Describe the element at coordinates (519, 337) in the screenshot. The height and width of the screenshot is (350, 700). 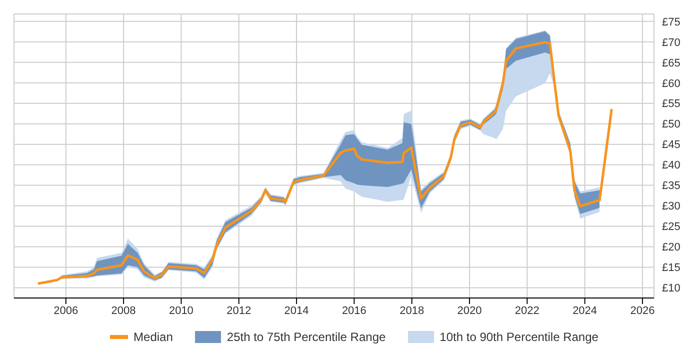
I see `legend-label: 10th to 90th Percentile Range` at that location.